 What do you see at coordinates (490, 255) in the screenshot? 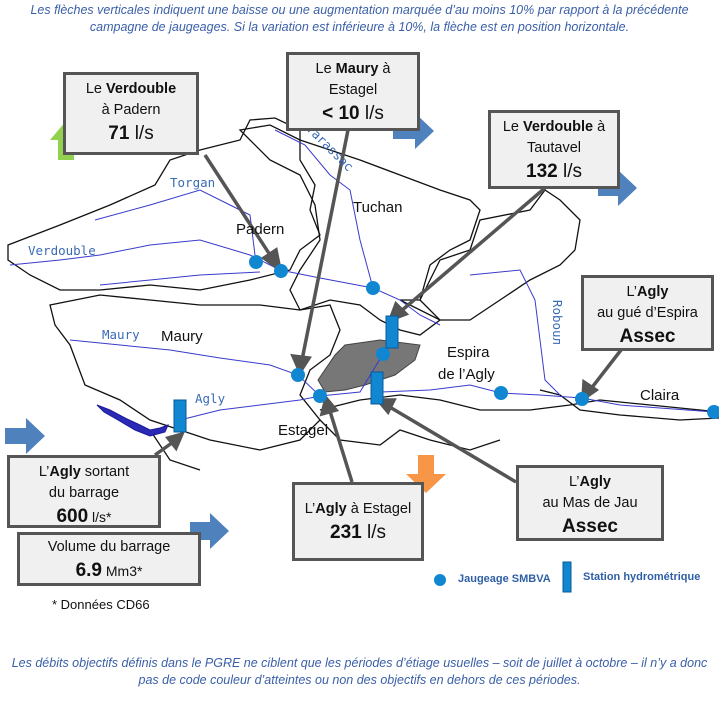
I see `espira-basin` at bounding box center [490, 255].